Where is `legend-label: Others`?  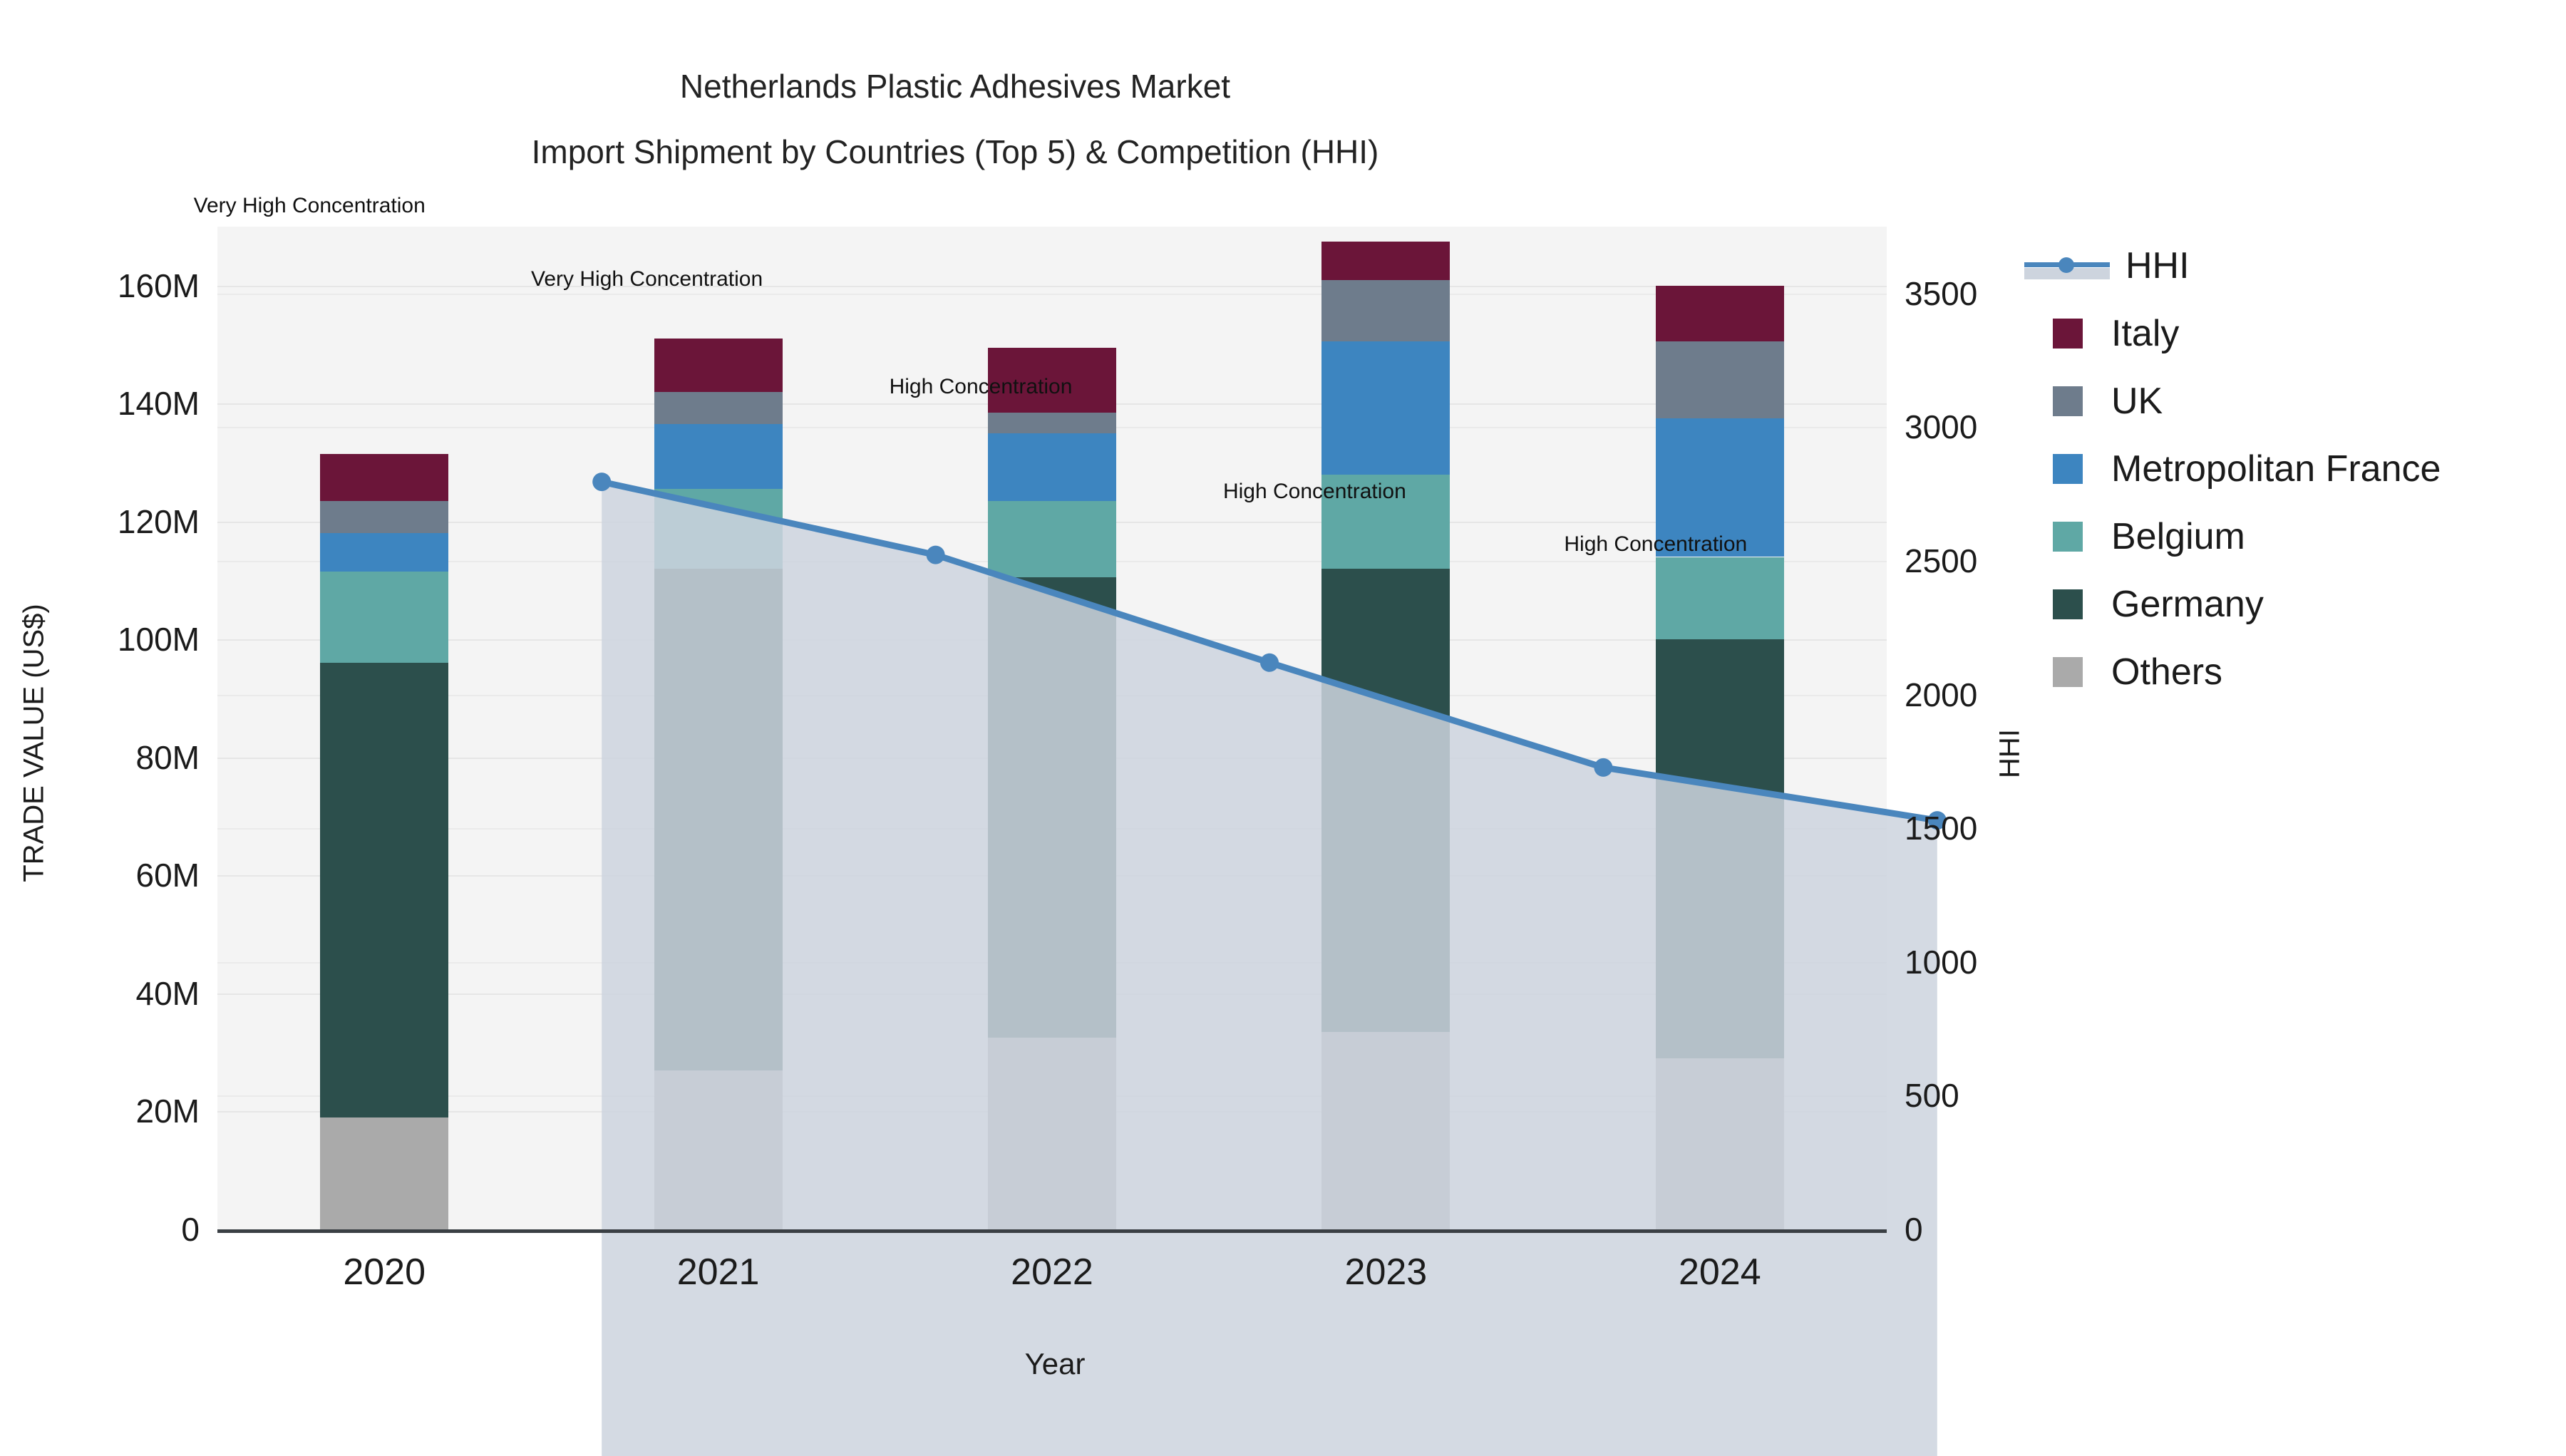 legend-label: Others is located at coordinates (2167, 672).